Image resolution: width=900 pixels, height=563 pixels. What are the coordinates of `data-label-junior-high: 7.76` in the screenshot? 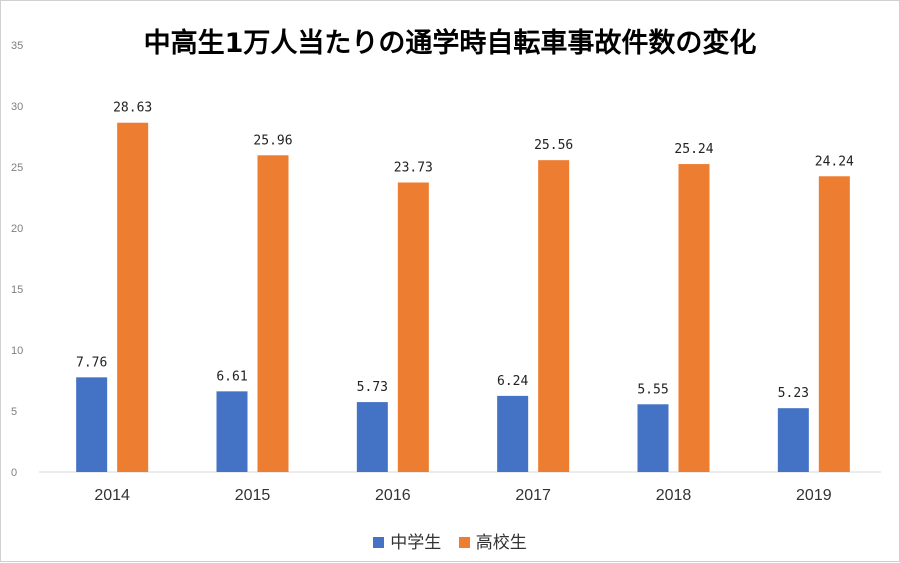 It's located at (91, 362).